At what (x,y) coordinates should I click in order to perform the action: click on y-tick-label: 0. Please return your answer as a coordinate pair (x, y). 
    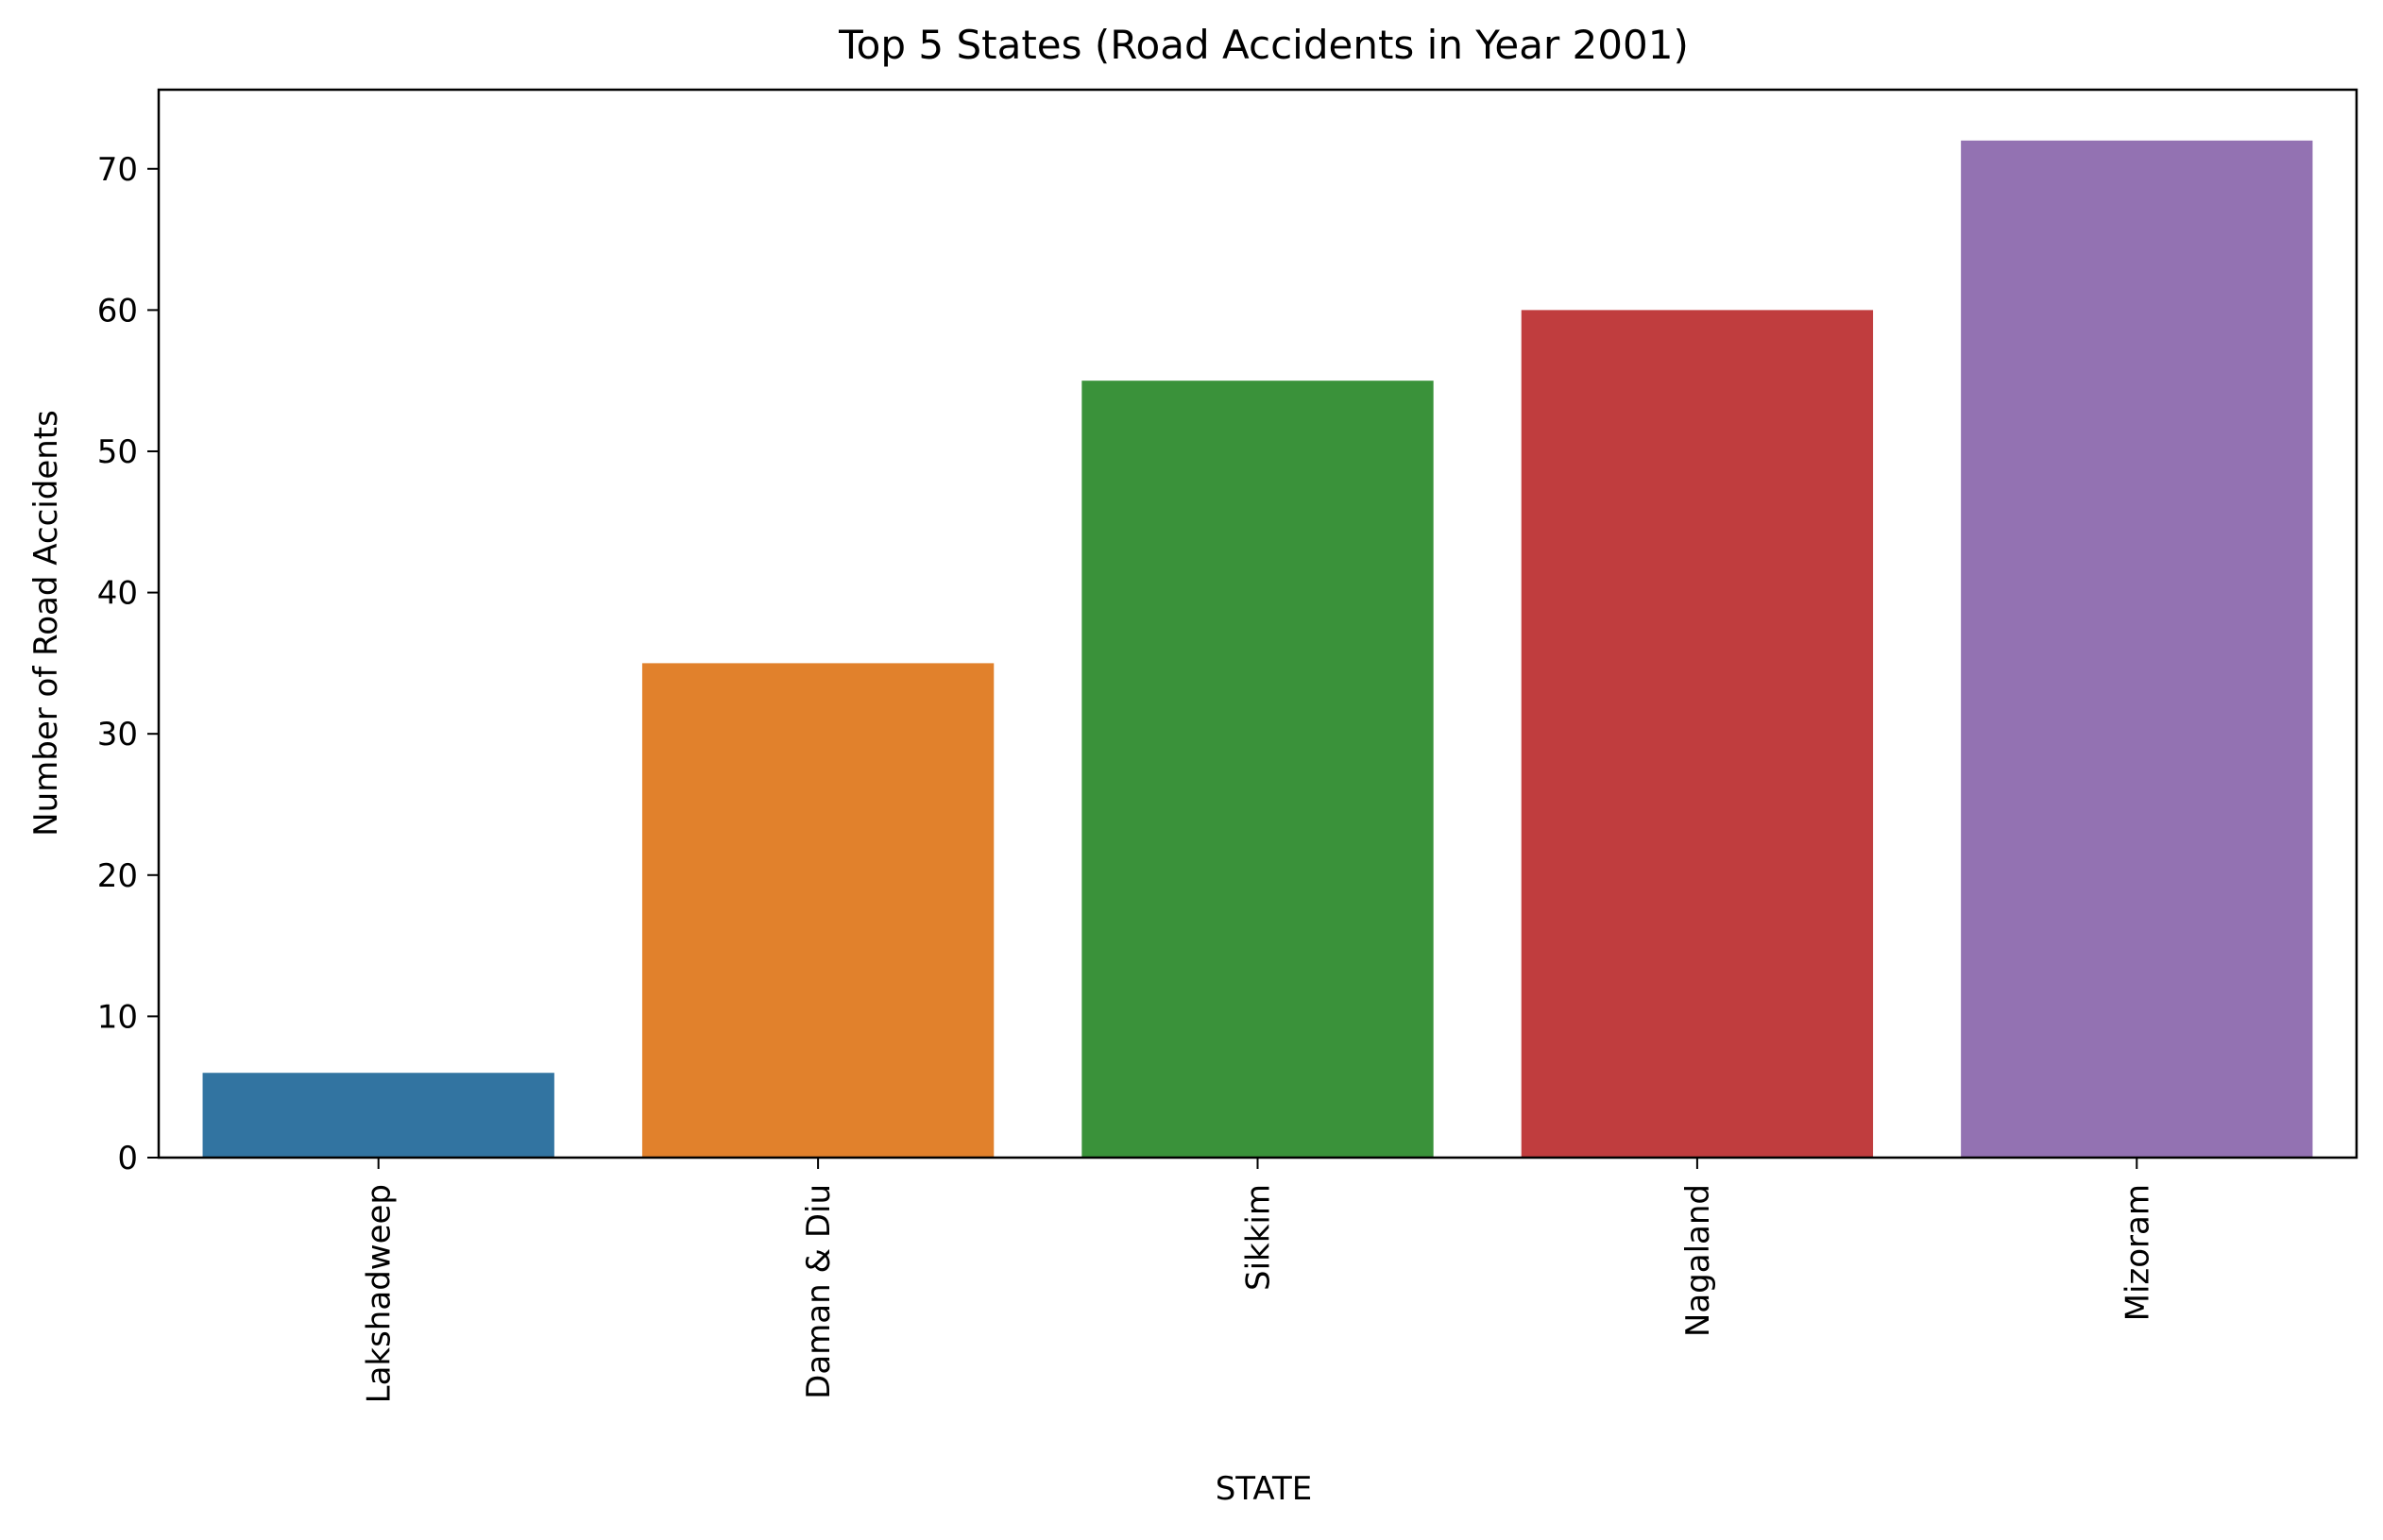
    Looking at the image, I should click on (127, 1158).